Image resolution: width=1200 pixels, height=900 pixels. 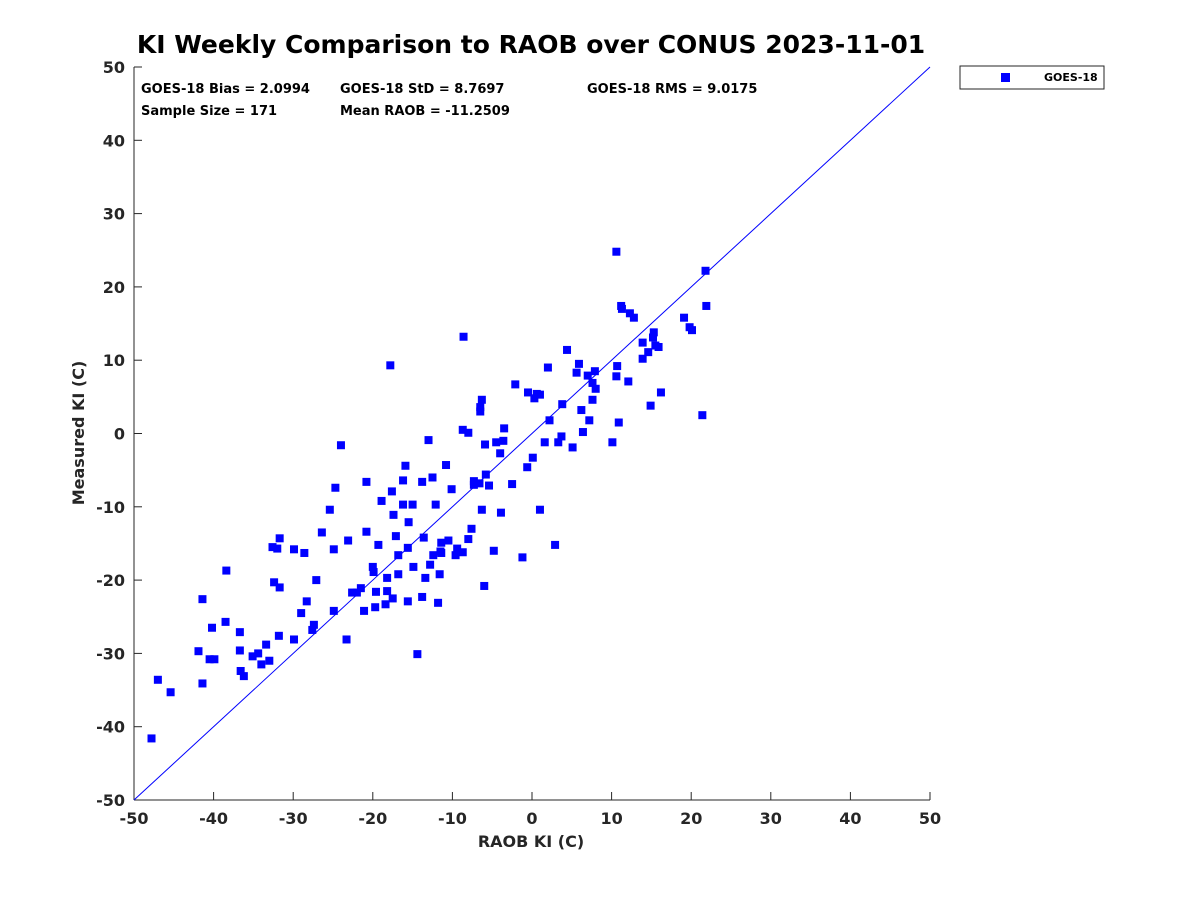 What do you see at coordinates (78, 433) in the screenshot?
I see `y-axis-label: Measured KI (C)` at bounding box center [78, 433].